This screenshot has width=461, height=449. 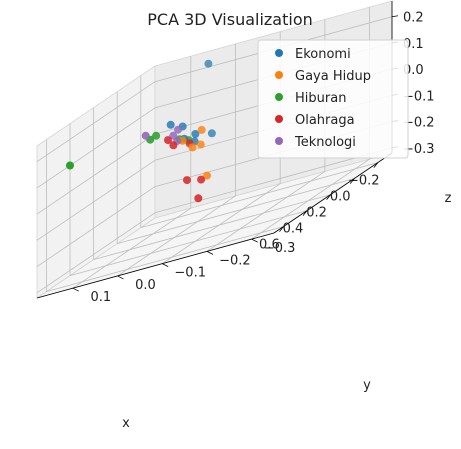 What do you see at coordinates (340, 197) in the screenshot?
I see `x-tick-label-1: 0.0` at bounding box center [340, 197].